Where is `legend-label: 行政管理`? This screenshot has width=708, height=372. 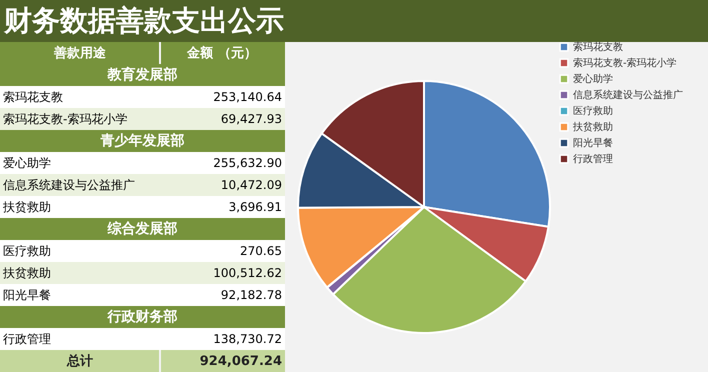
legend-label: 行政管理 is located at coordinates (593, 159).